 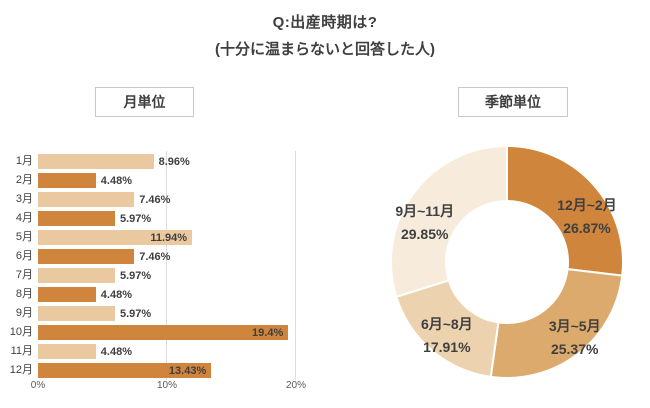 I want to click on donut-label-percent: 25.37%, so click(x=574, y=349).